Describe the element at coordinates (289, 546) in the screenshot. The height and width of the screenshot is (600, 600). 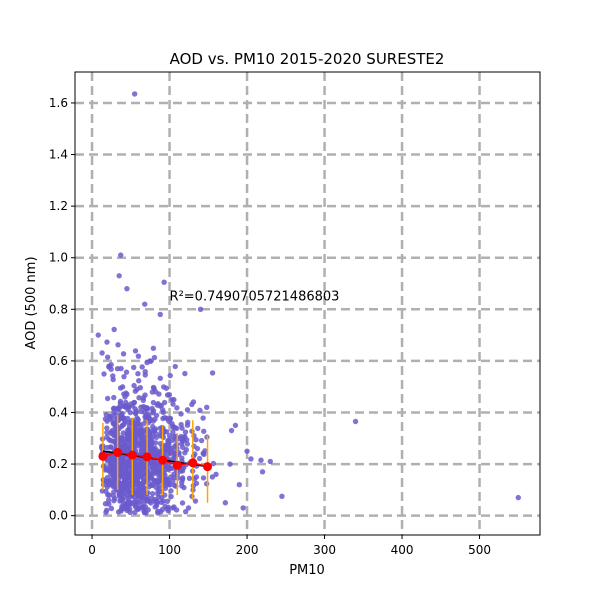
I see `x-axis-ticks: 0 100 200 300 400 500` at that location.